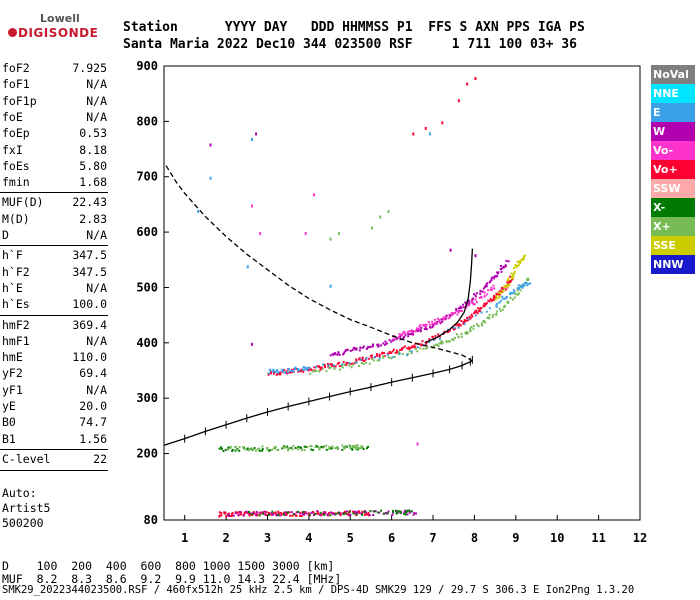 This screenshot has height=600, width=700. What do you see at coordinates (23, 523) in the screenshot?
I see `auto-code: 500200` at bounding box center [23, 523].